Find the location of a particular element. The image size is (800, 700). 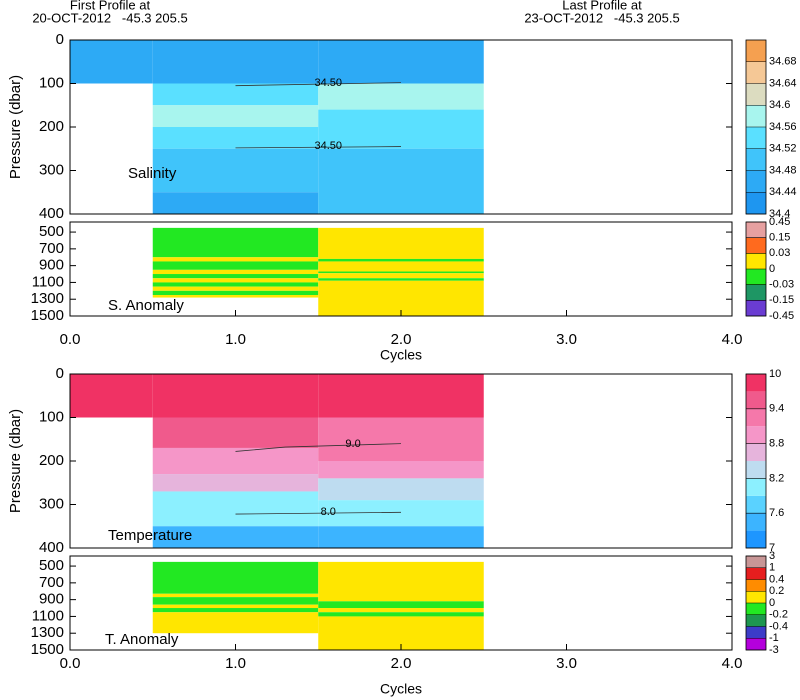

contour-label: 8.0 is located at coordinates (328, 512).